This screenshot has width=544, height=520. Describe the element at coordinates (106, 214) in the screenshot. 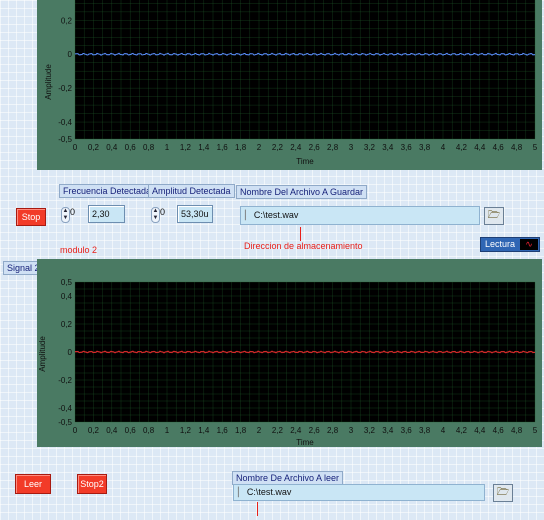

I see `frecuencia-value: 2,30` at that location.